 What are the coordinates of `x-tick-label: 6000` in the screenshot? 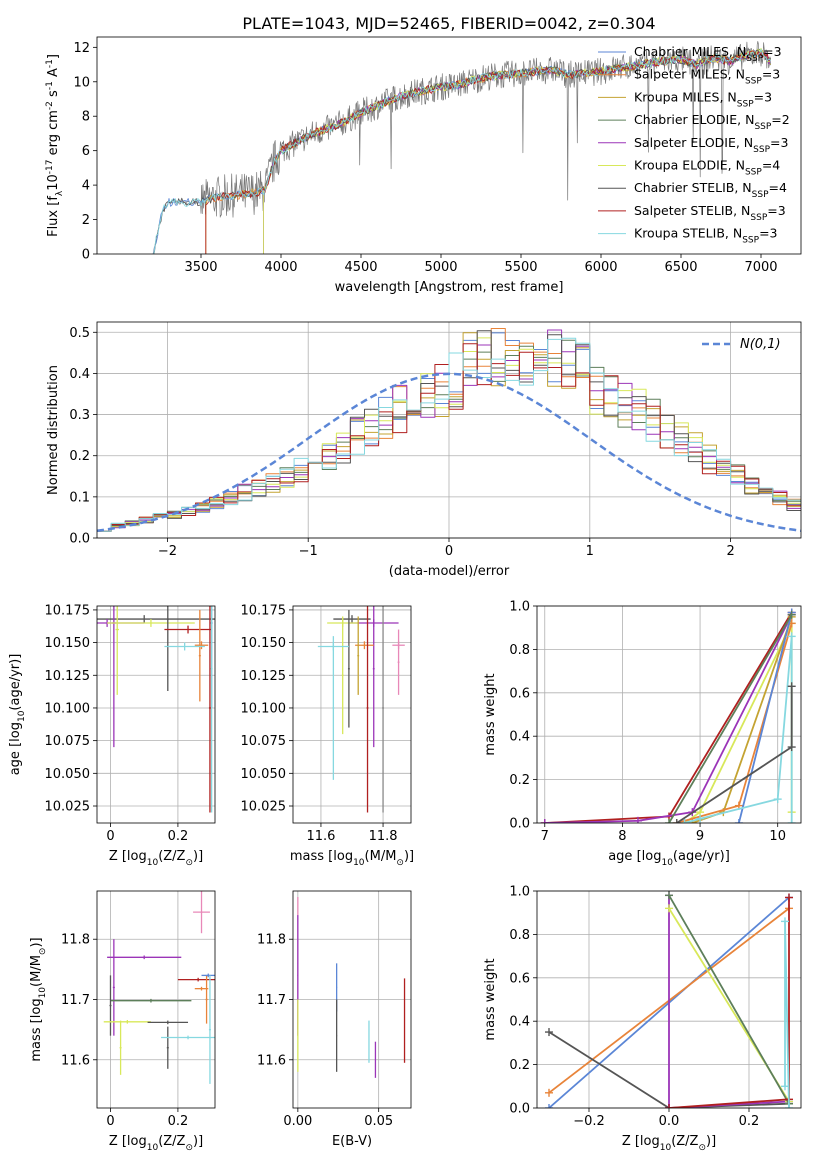 It's located at (600, 267).